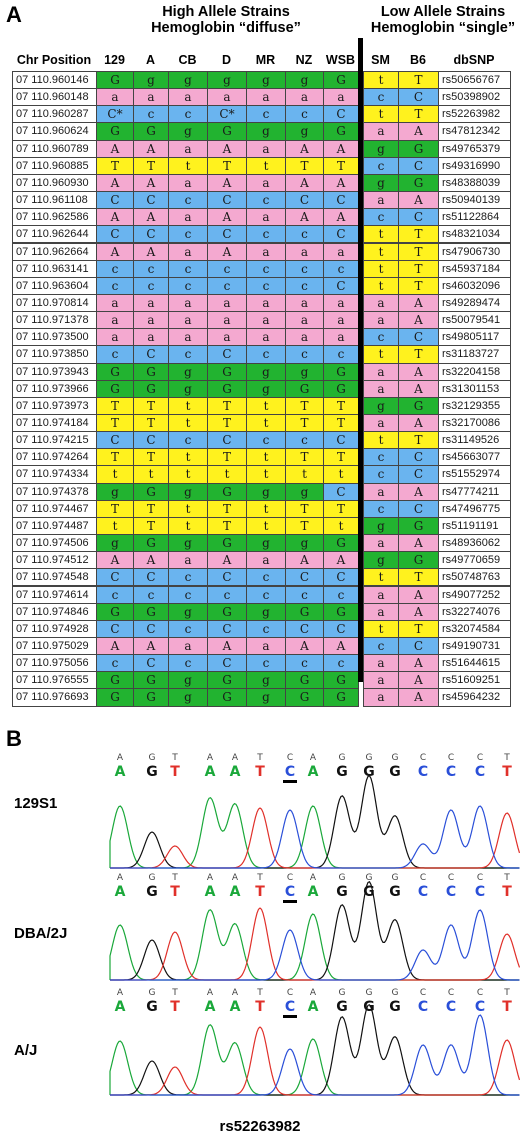 The height and width of the screenshot is (1146, 520). I want to click on column-header-wsb: WSB, so click(340, 60).